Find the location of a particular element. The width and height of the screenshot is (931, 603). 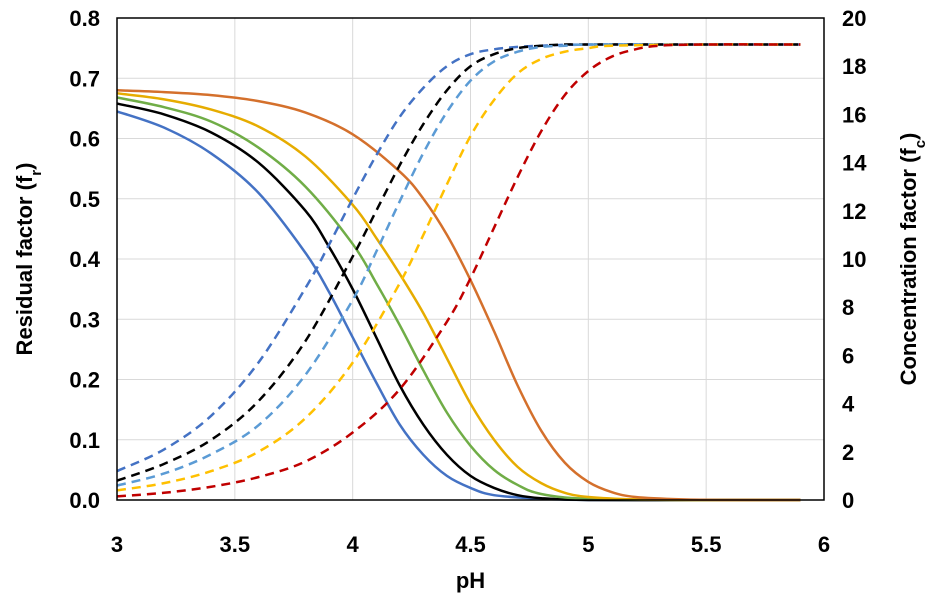

y-left-tick-label: 0.3 is located at coordinates (84, 319).